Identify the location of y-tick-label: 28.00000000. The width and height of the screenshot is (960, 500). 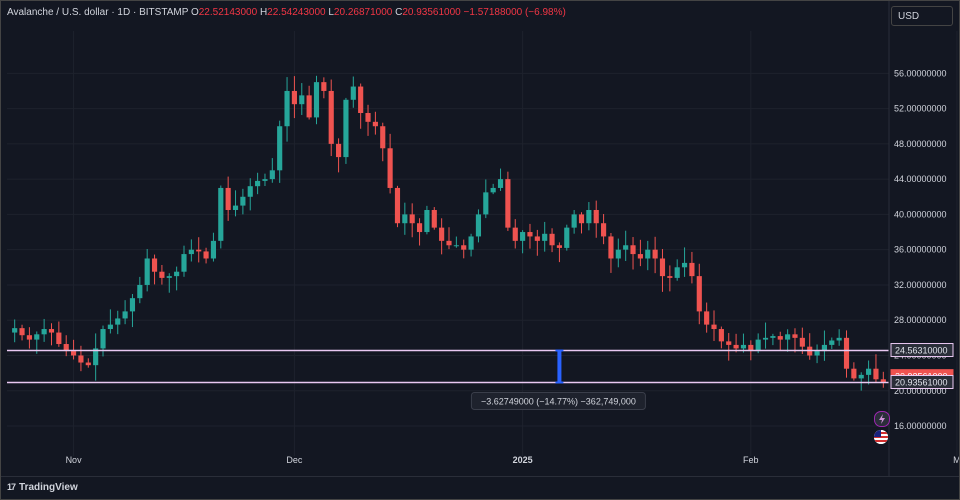
(920, 320).